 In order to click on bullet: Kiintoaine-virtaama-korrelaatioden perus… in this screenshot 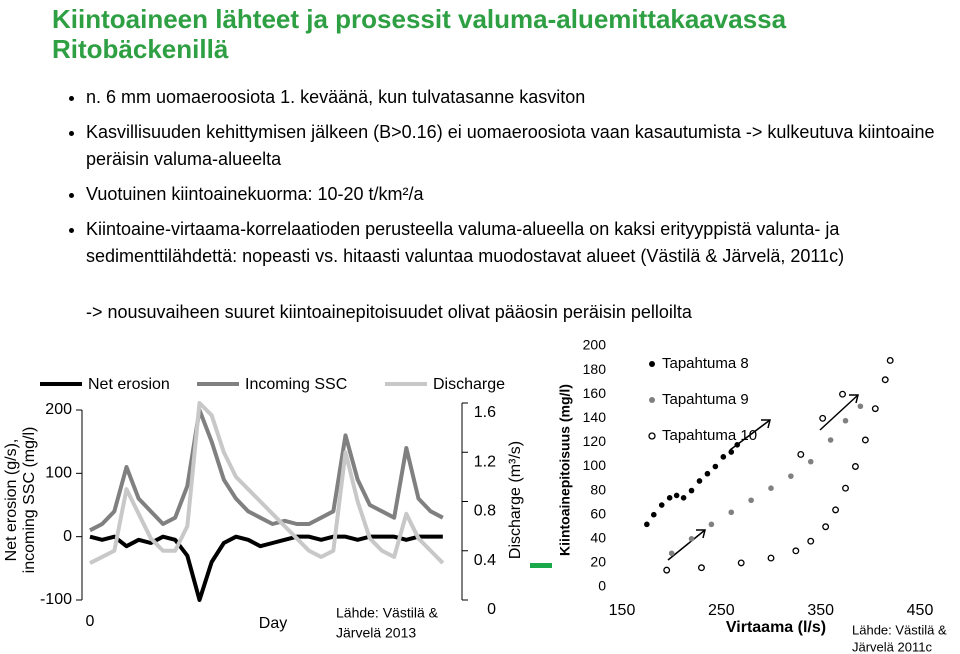, I will do `click(523, 243)`.